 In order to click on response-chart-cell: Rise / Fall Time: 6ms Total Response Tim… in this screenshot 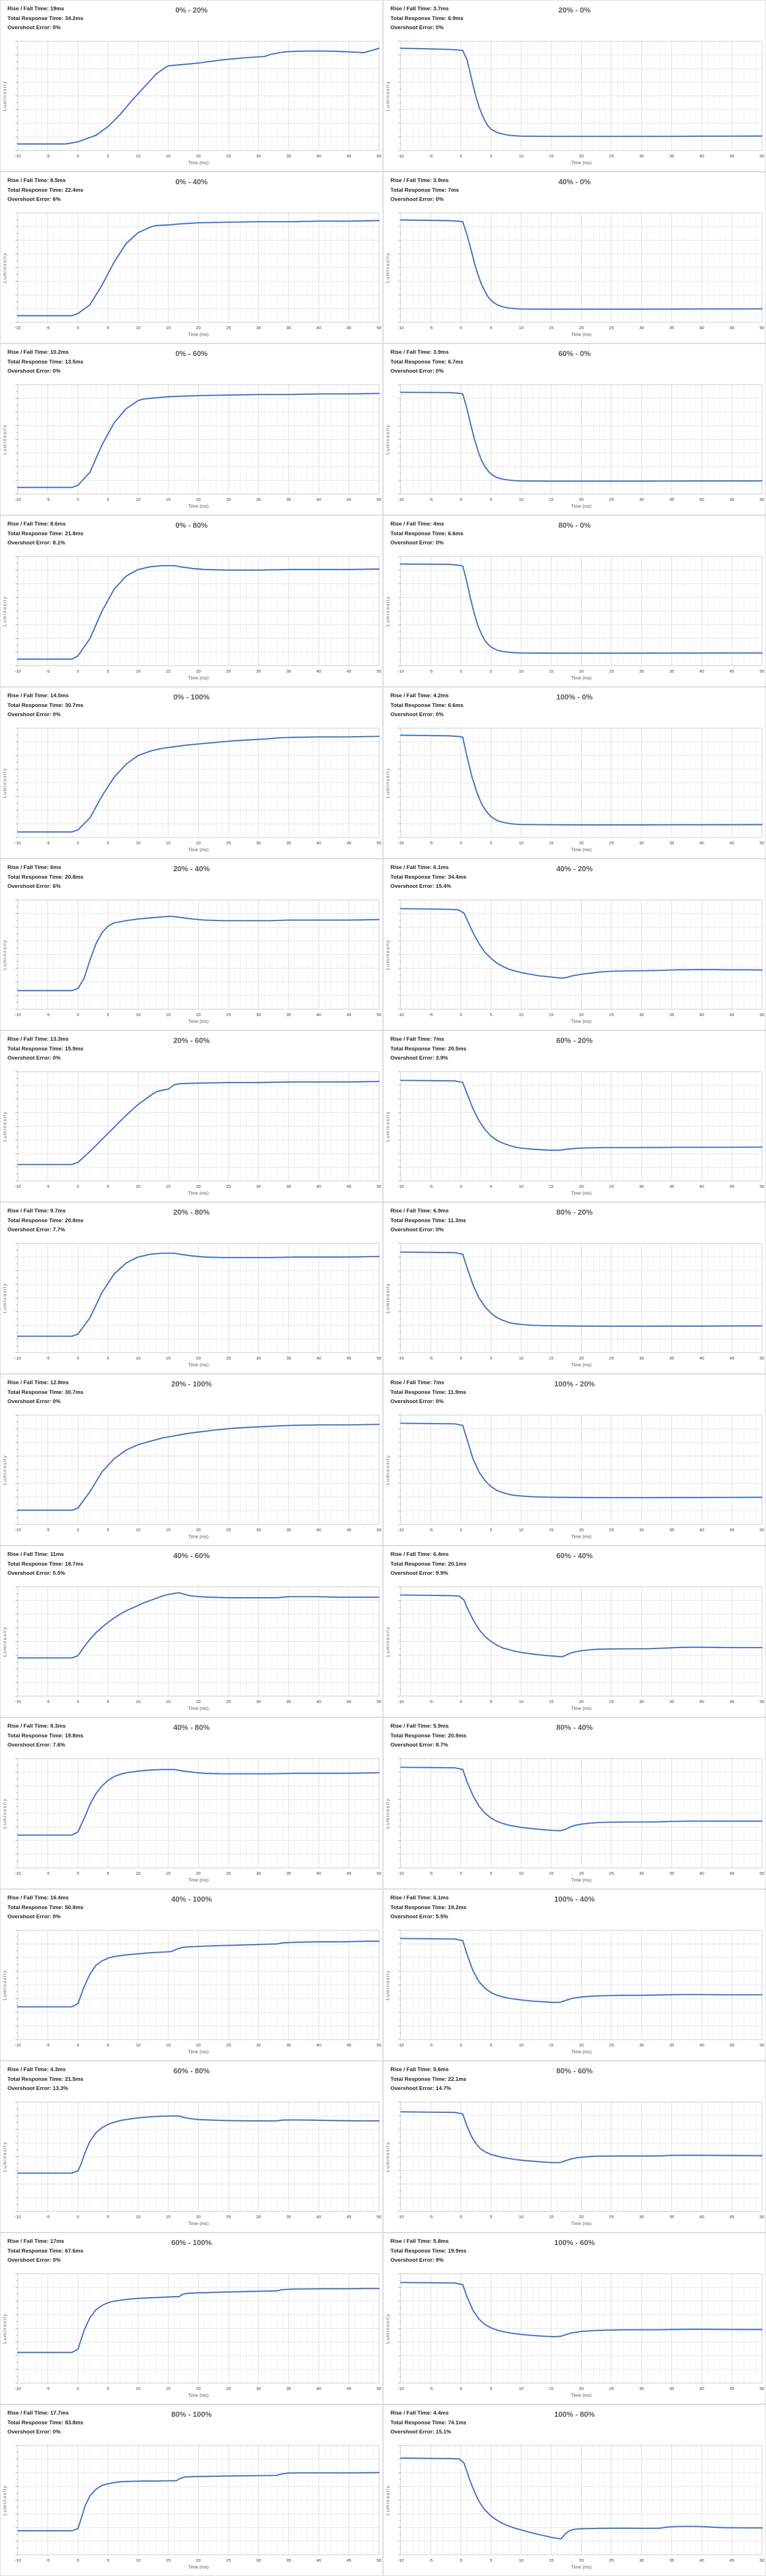, I will do `click(191, 944)`.